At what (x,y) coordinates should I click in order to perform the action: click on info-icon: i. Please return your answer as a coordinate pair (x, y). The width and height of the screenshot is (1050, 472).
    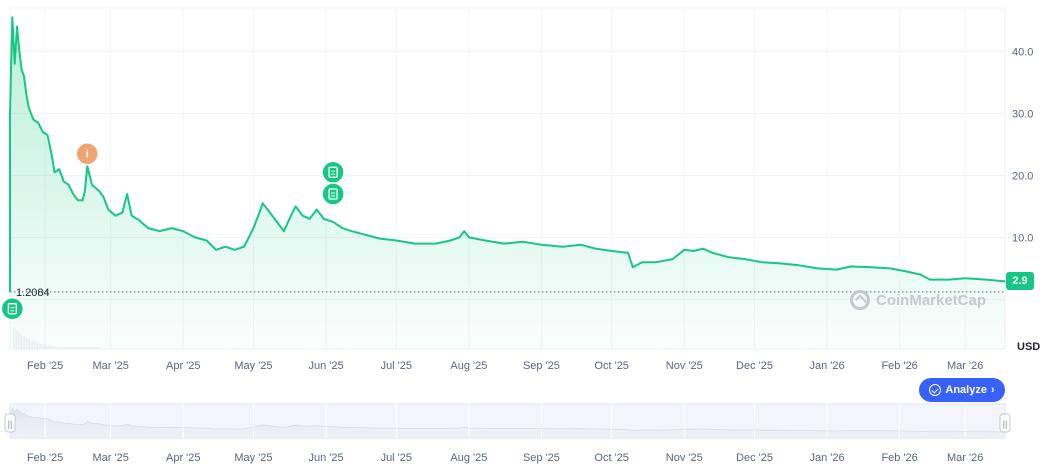
    Looking at the image, I should click on (87, 155).